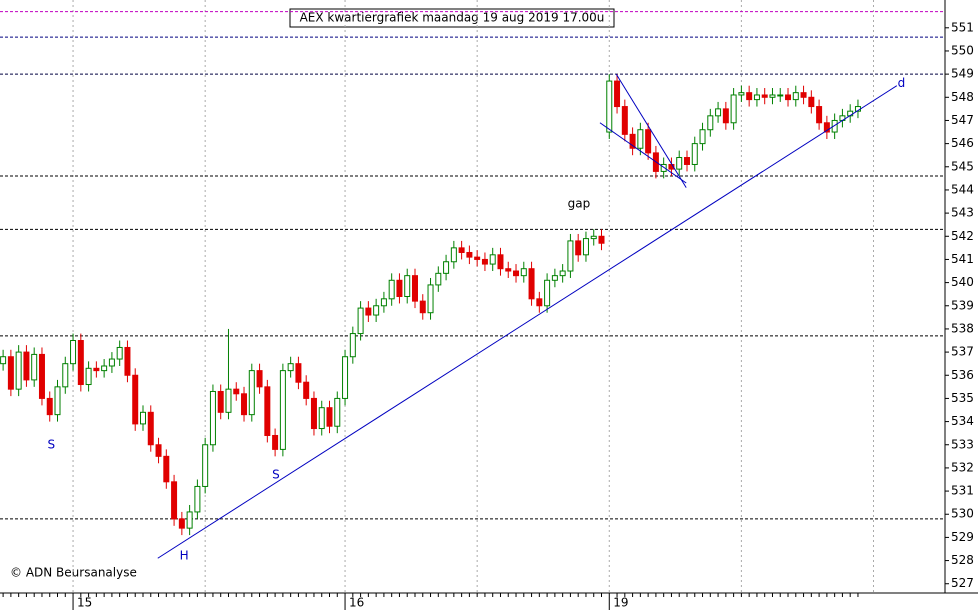 This screenshot has height=610, width=978. What do you see at coordinates (962, 189) in the screenshot?
I see `y-tick-label: 544` at bounding box center [962, 189].